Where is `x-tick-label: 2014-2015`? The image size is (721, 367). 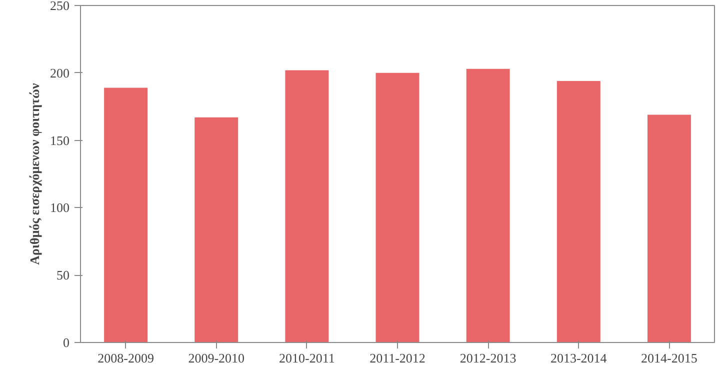
x-tick-label: 2014-2015 is located at coordinates (669, 358).